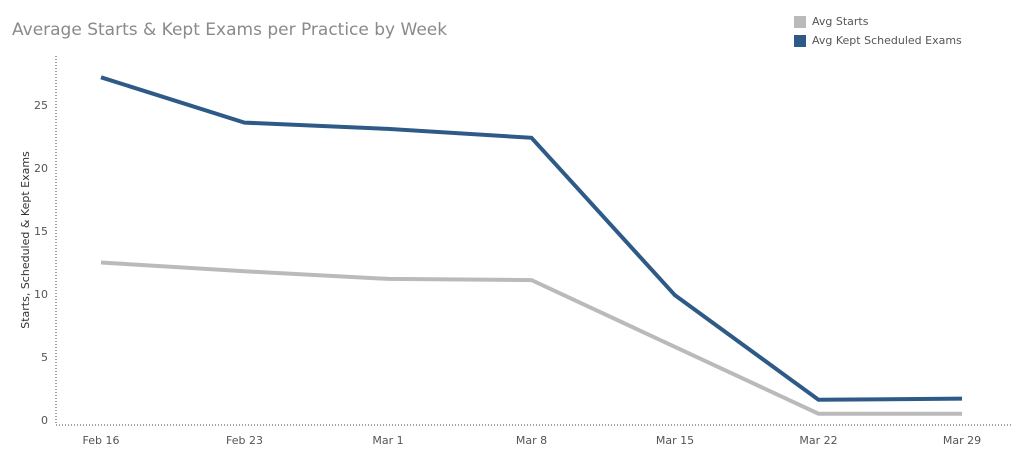  What do you see at coordinates (25, 240) in the screenshot?
I see `y-axis-label: Starts, Scheduled & Kept Exams` at bounding box center [25, 240].